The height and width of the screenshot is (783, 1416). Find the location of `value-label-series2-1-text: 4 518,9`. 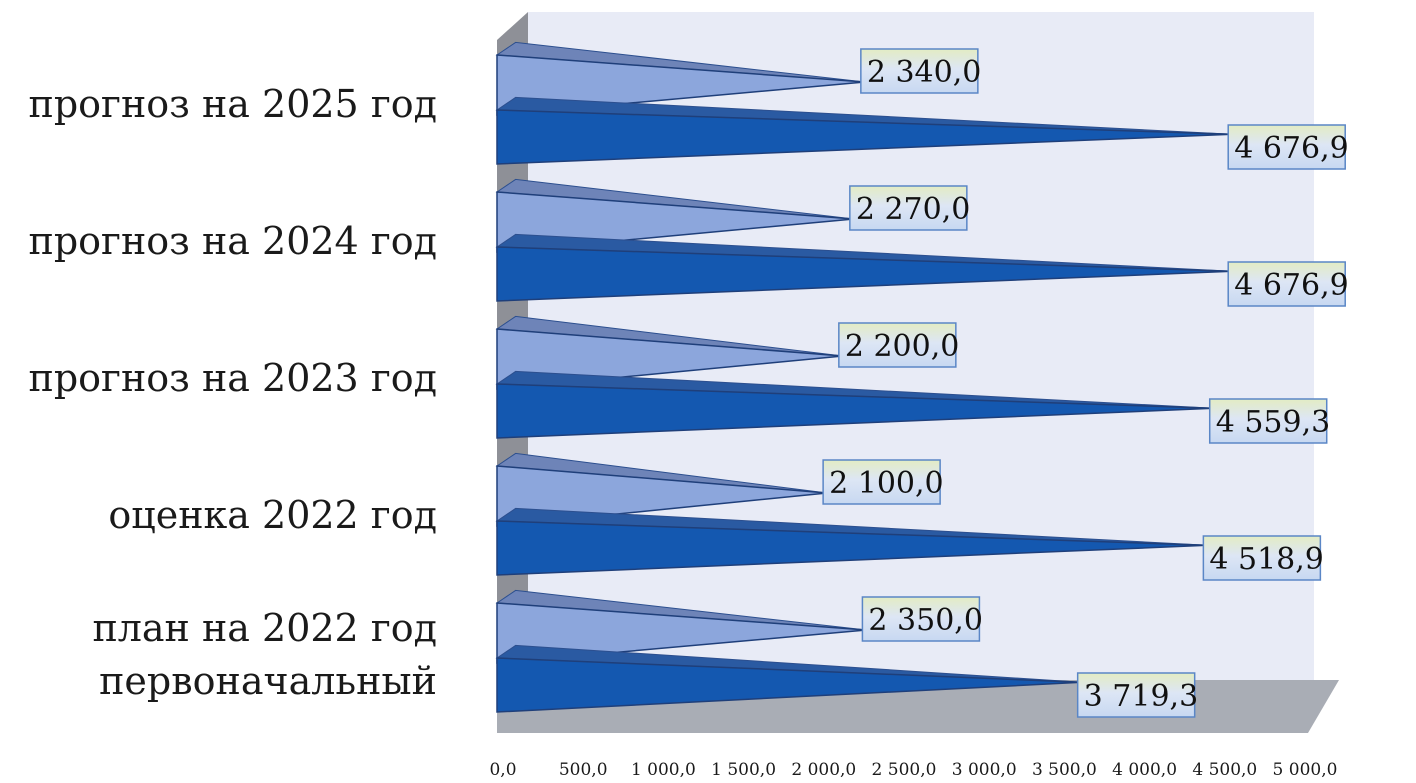

value-label-series2-1-text: 4 518,9 is located at coordinates (1266, 559).